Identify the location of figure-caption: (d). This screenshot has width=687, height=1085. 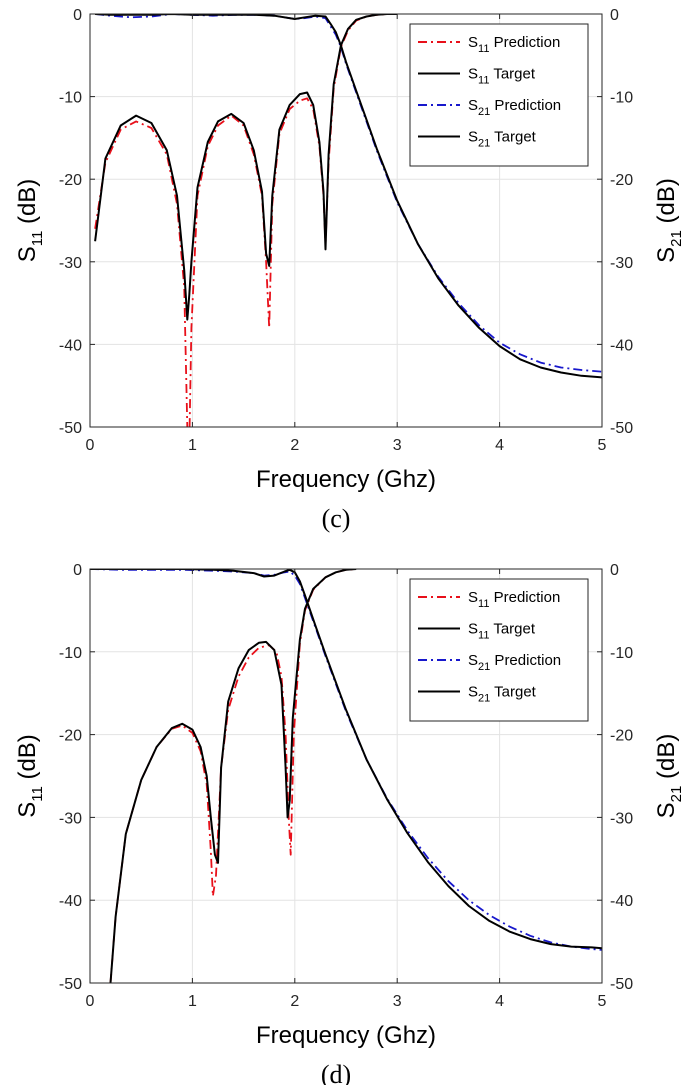
(336, 1072).